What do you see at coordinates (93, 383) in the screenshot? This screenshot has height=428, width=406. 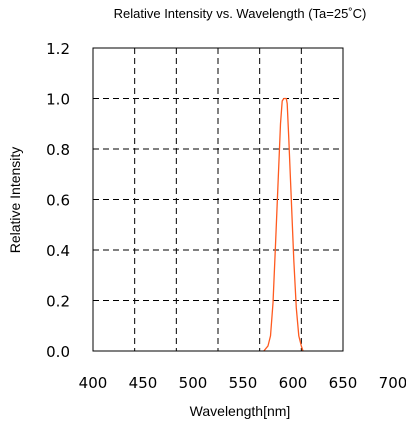 I see `x-tick-label-0: 400` at bounding box center [93, 383].